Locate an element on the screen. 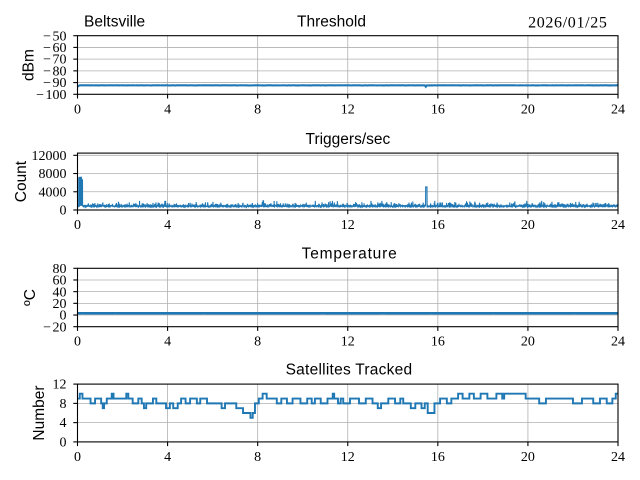 This screenshot has height=480, width=640. svg-text: Beltsville is located at coordinates (114, 21).